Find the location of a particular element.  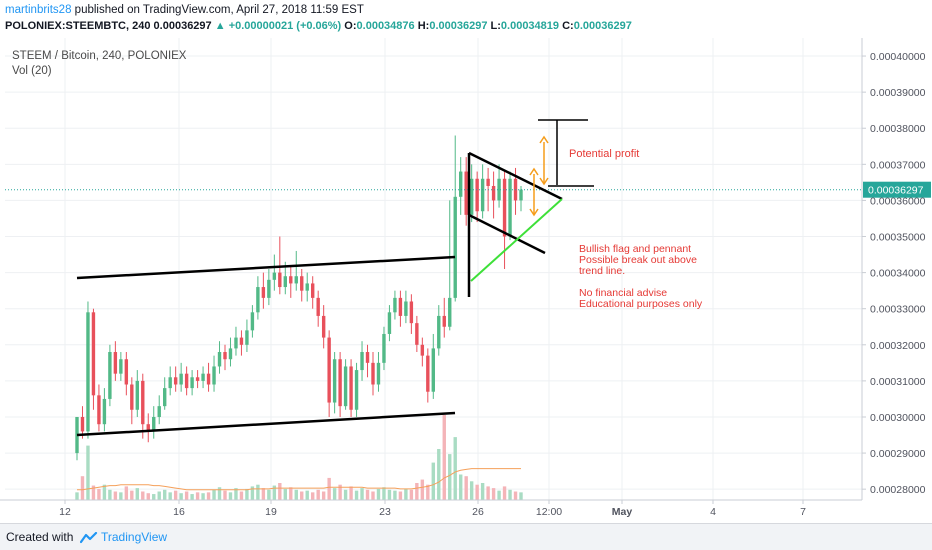

price-tick-label: 0.00030000 is located at coordinates (898, 418).